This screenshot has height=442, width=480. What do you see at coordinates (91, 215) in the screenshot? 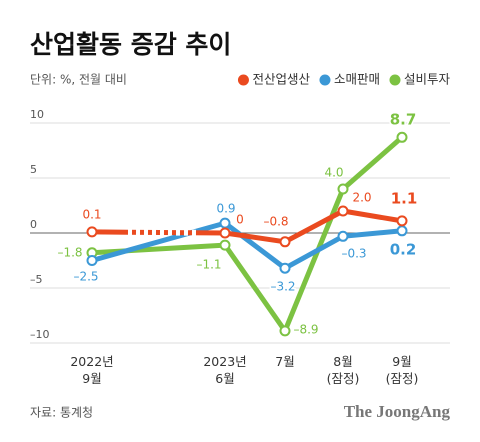
I see `value-label: 0.1` at bounding box center [91, 215].